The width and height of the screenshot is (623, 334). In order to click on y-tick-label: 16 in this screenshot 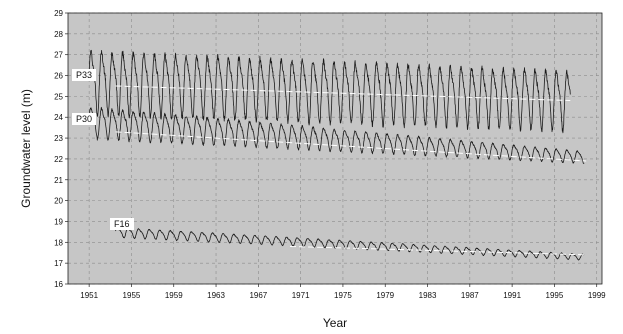, I will do `click(58, 284)`.